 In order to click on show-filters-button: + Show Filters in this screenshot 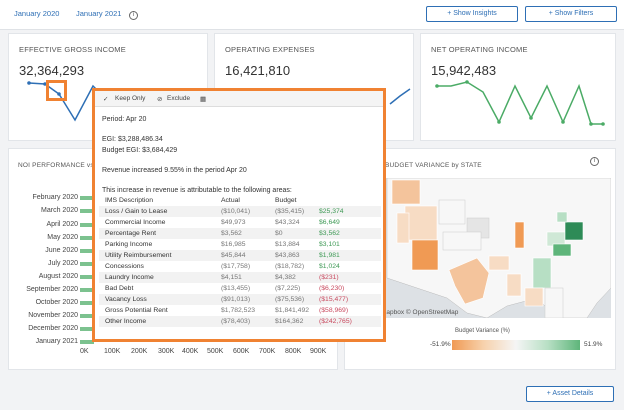, I will do `click(571, 14)`.